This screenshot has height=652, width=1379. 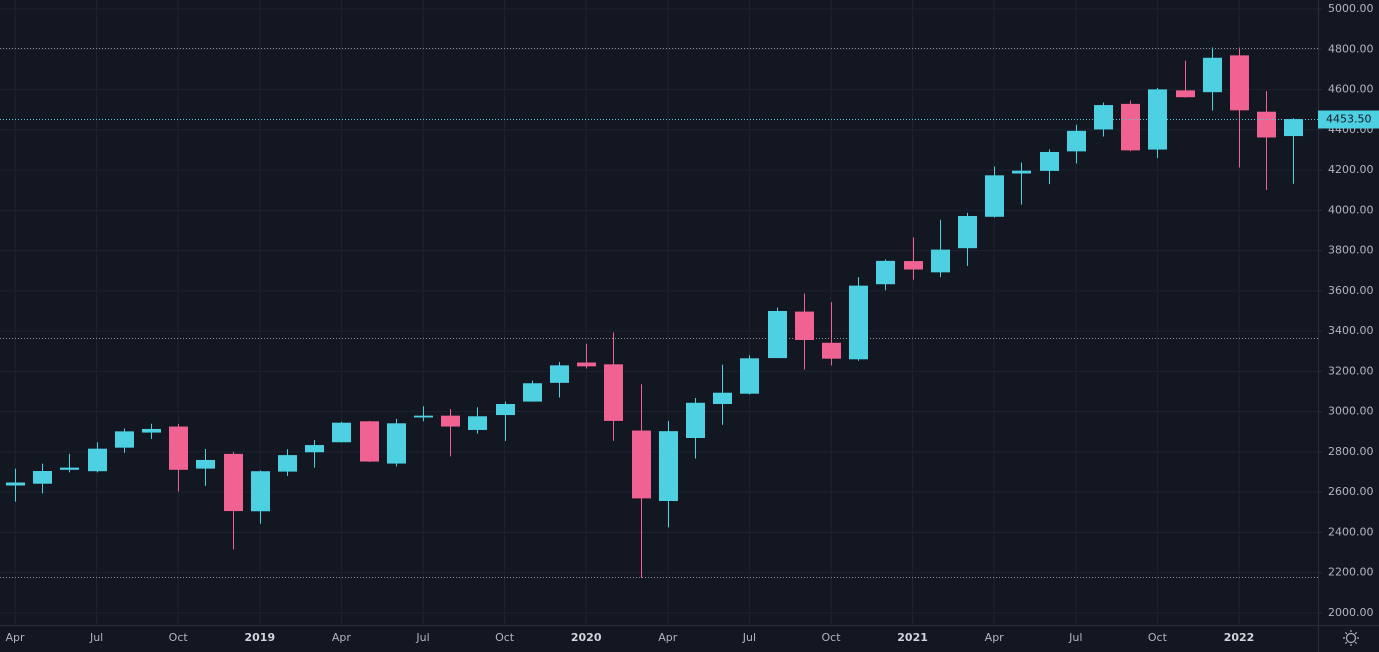 I want to click on x-tick-label: 2019, so click(x=259, y=637).